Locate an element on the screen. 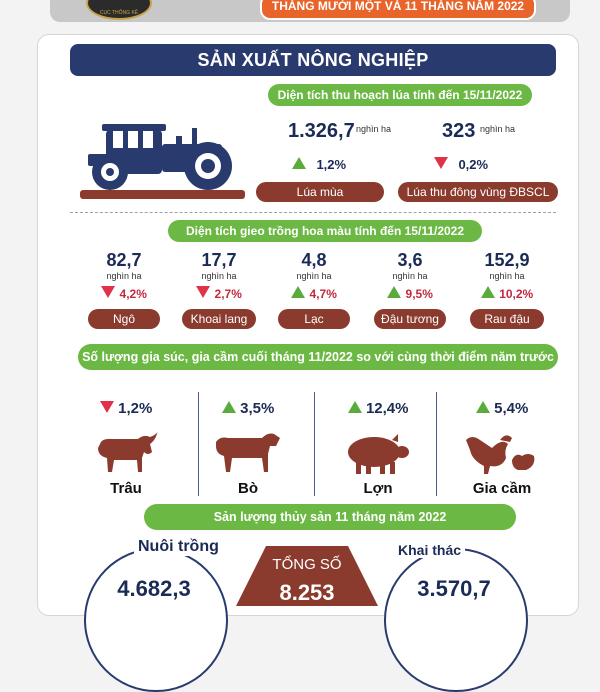 This screenshot has width=600, height=692. crop-label: Lạc is located at coordinates (314, 319).